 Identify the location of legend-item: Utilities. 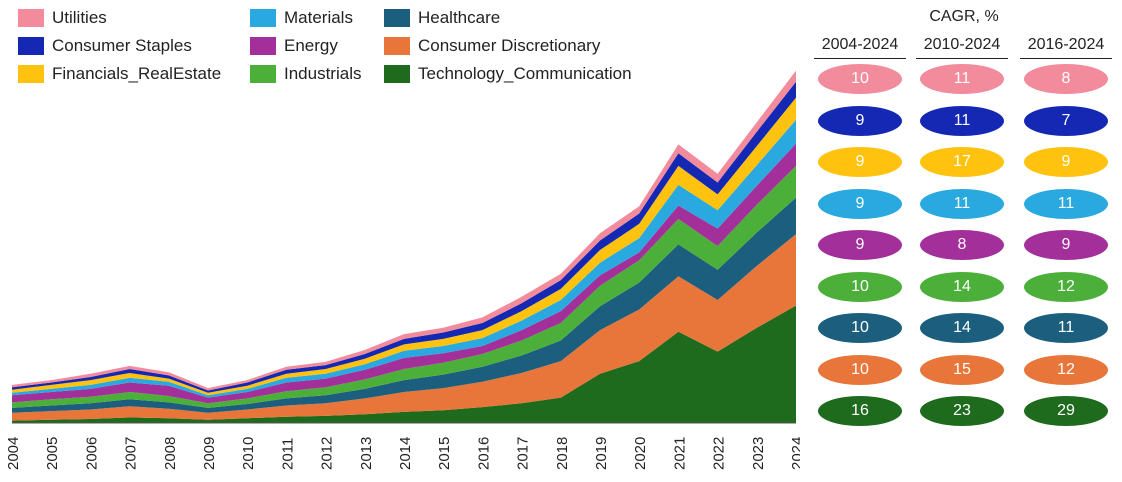
(62, 18).